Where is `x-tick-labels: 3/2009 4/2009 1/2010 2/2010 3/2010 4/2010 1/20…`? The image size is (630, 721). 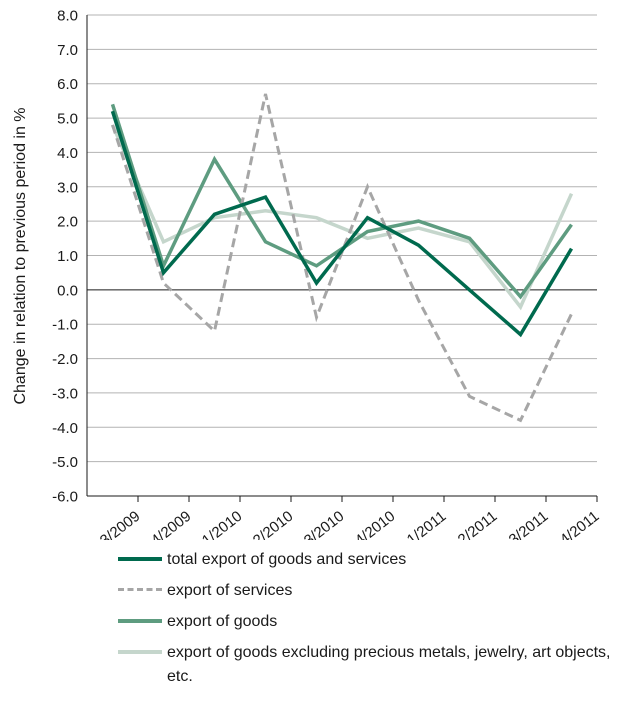 x-tick-labels: 3/2009 4/2009 1/2010 2/2010 3/2010 4/2010 1/20… is located at coordinates (350, 524).